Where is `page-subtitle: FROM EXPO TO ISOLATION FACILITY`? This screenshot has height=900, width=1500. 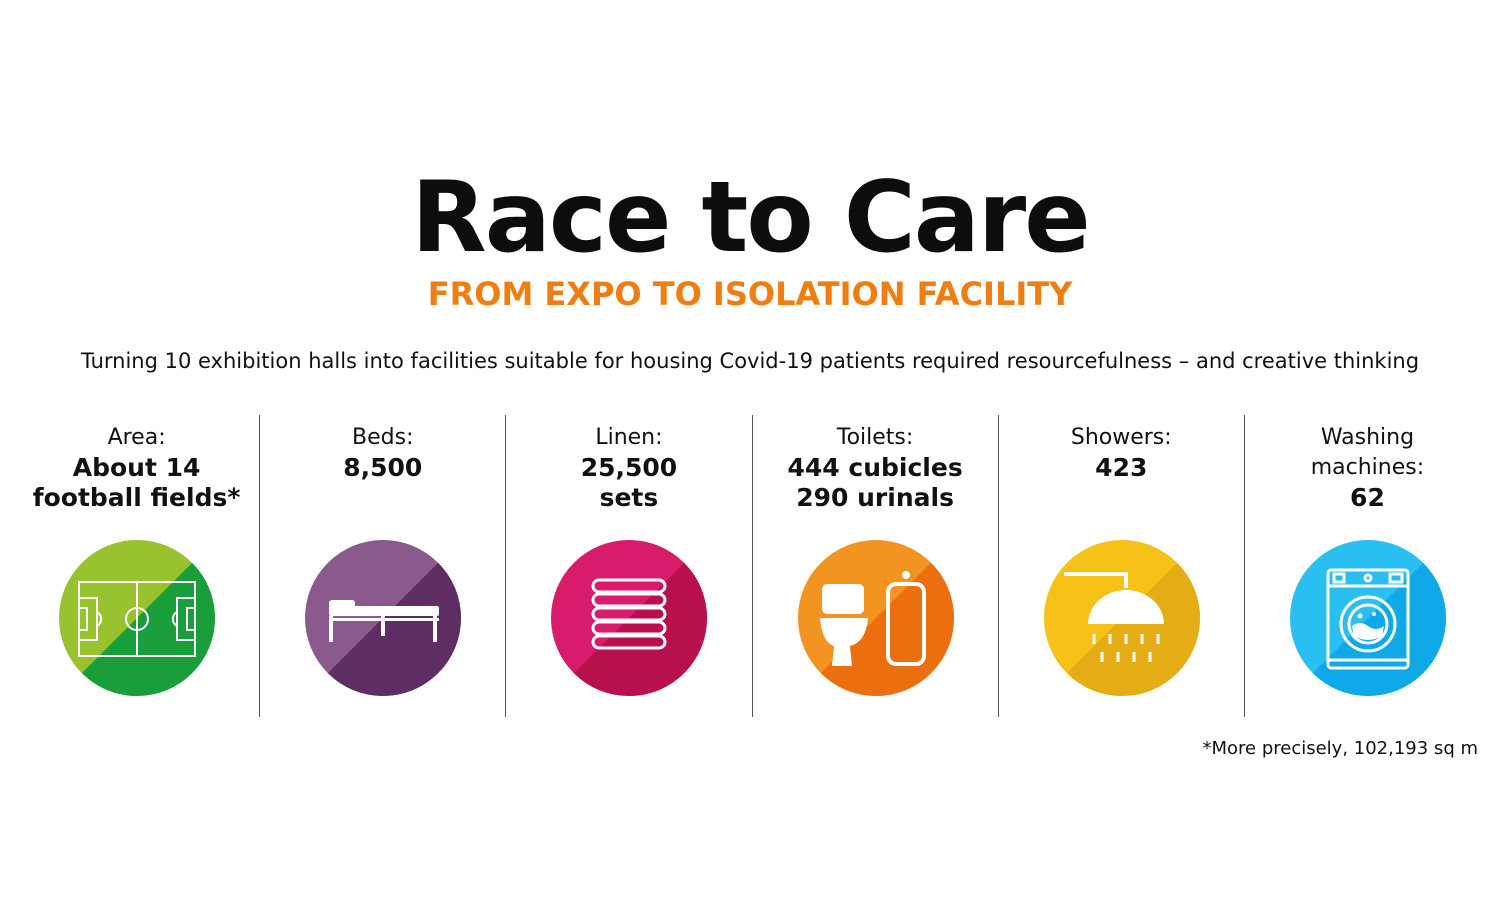
page-subtitle: FROM EXPO TO ISOLATION FACILITY is located at coordinates (750, 294).